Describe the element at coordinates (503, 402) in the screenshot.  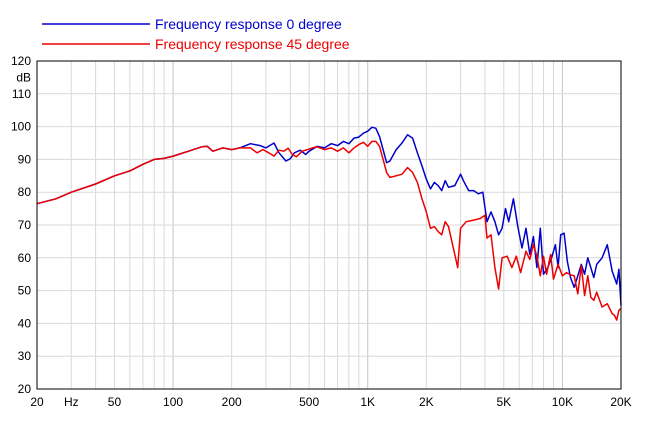
I see `x-tick-label: 5K` at that location.